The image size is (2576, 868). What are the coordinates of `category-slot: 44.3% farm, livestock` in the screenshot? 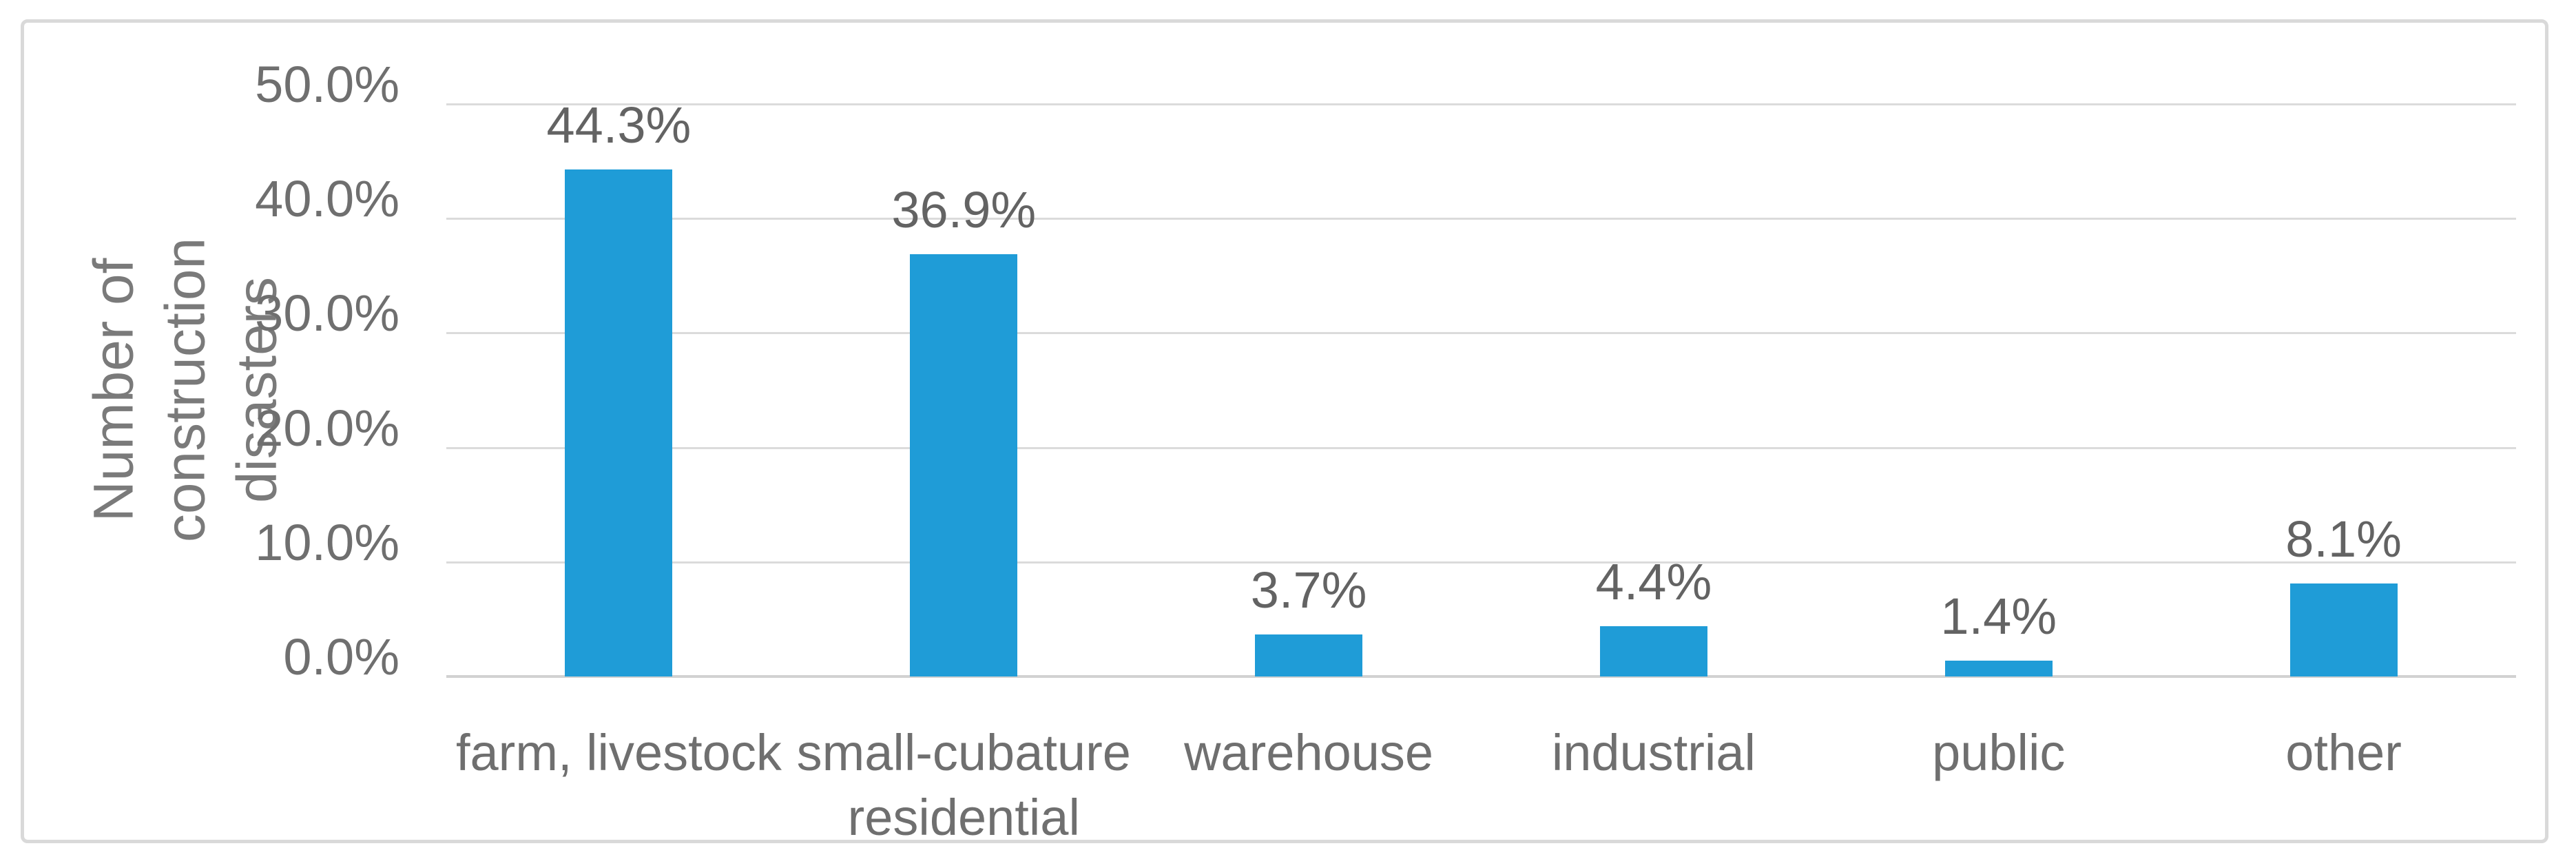 It's located at (618, 438).